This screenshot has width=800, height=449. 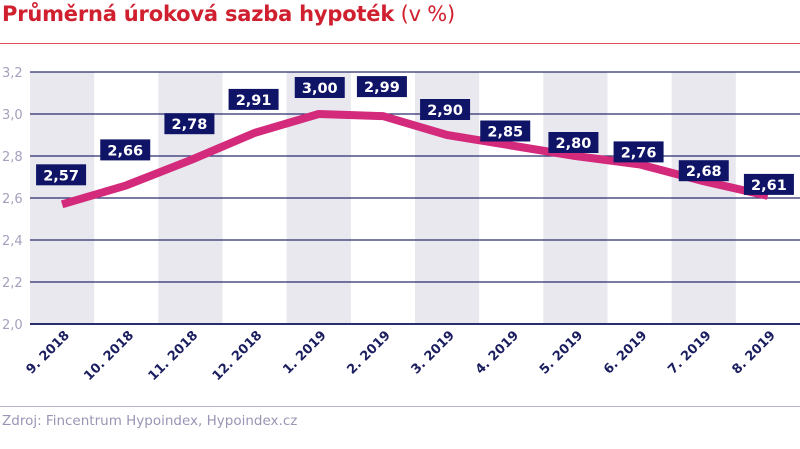 I want to click on data-label: 2,66, so click(x=125, y=150).